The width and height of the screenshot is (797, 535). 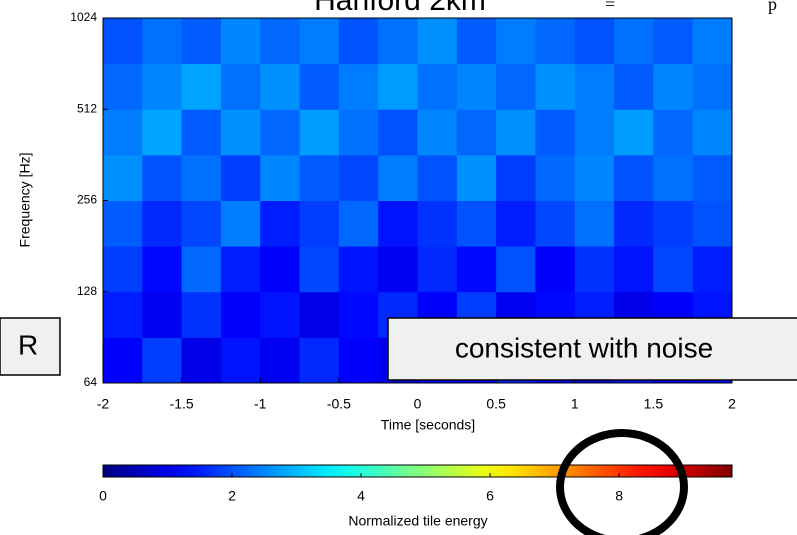 I want to click on y-tick-label: 1024, so click(x=83, y=17).